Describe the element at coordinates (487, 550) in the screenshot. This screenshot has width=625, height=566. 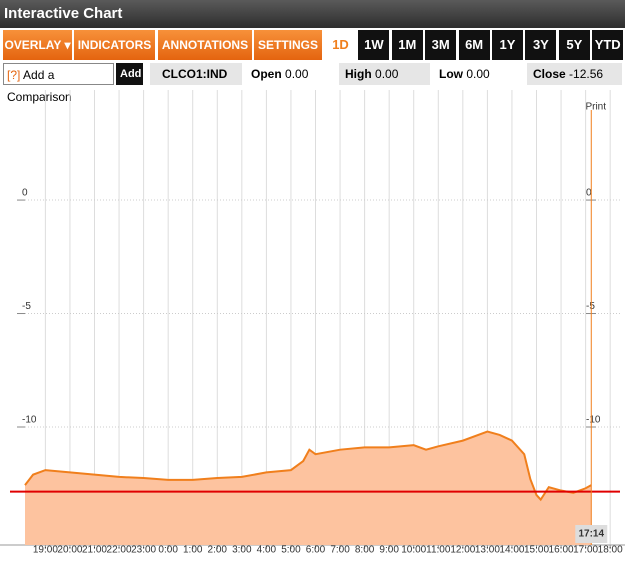
I see `x-tick-label: 13:00` at that location.